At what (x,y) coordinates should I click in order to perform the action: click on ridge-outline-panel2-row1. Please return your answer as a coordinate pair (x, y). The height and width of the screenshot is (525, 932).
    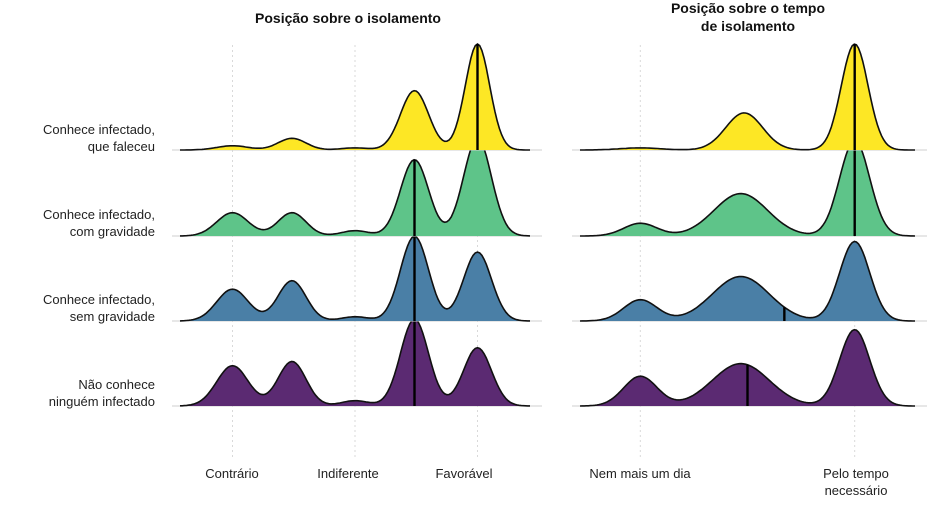
    Looking at the image, I should click on (747, 97).